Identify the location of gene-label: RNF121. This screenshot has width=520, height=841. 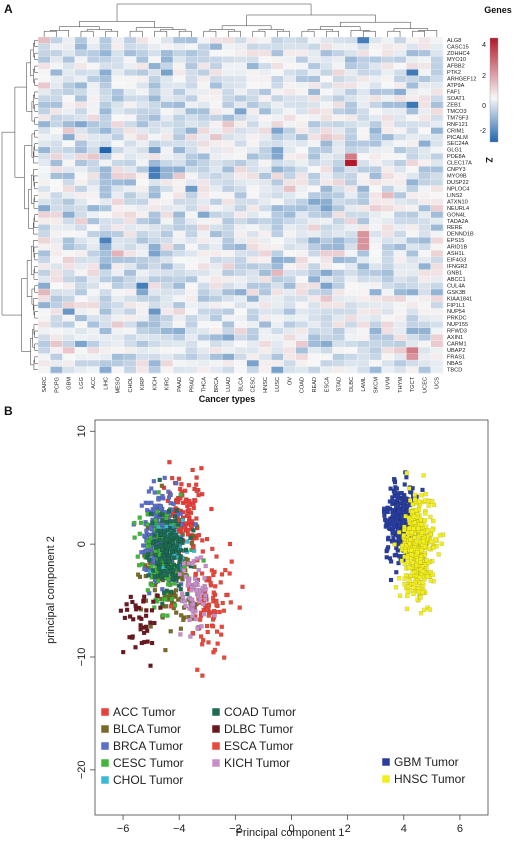
(457, 125).